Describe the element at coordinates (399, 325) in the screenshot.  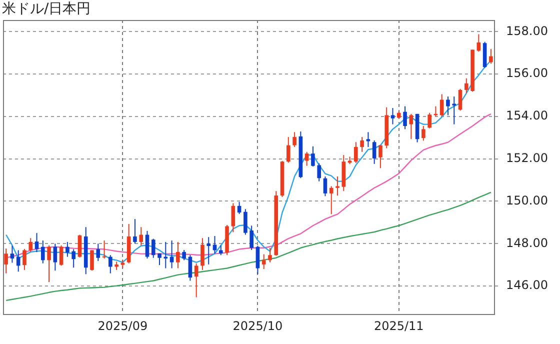
I see `x-tick-label: 2025/11` at that location.